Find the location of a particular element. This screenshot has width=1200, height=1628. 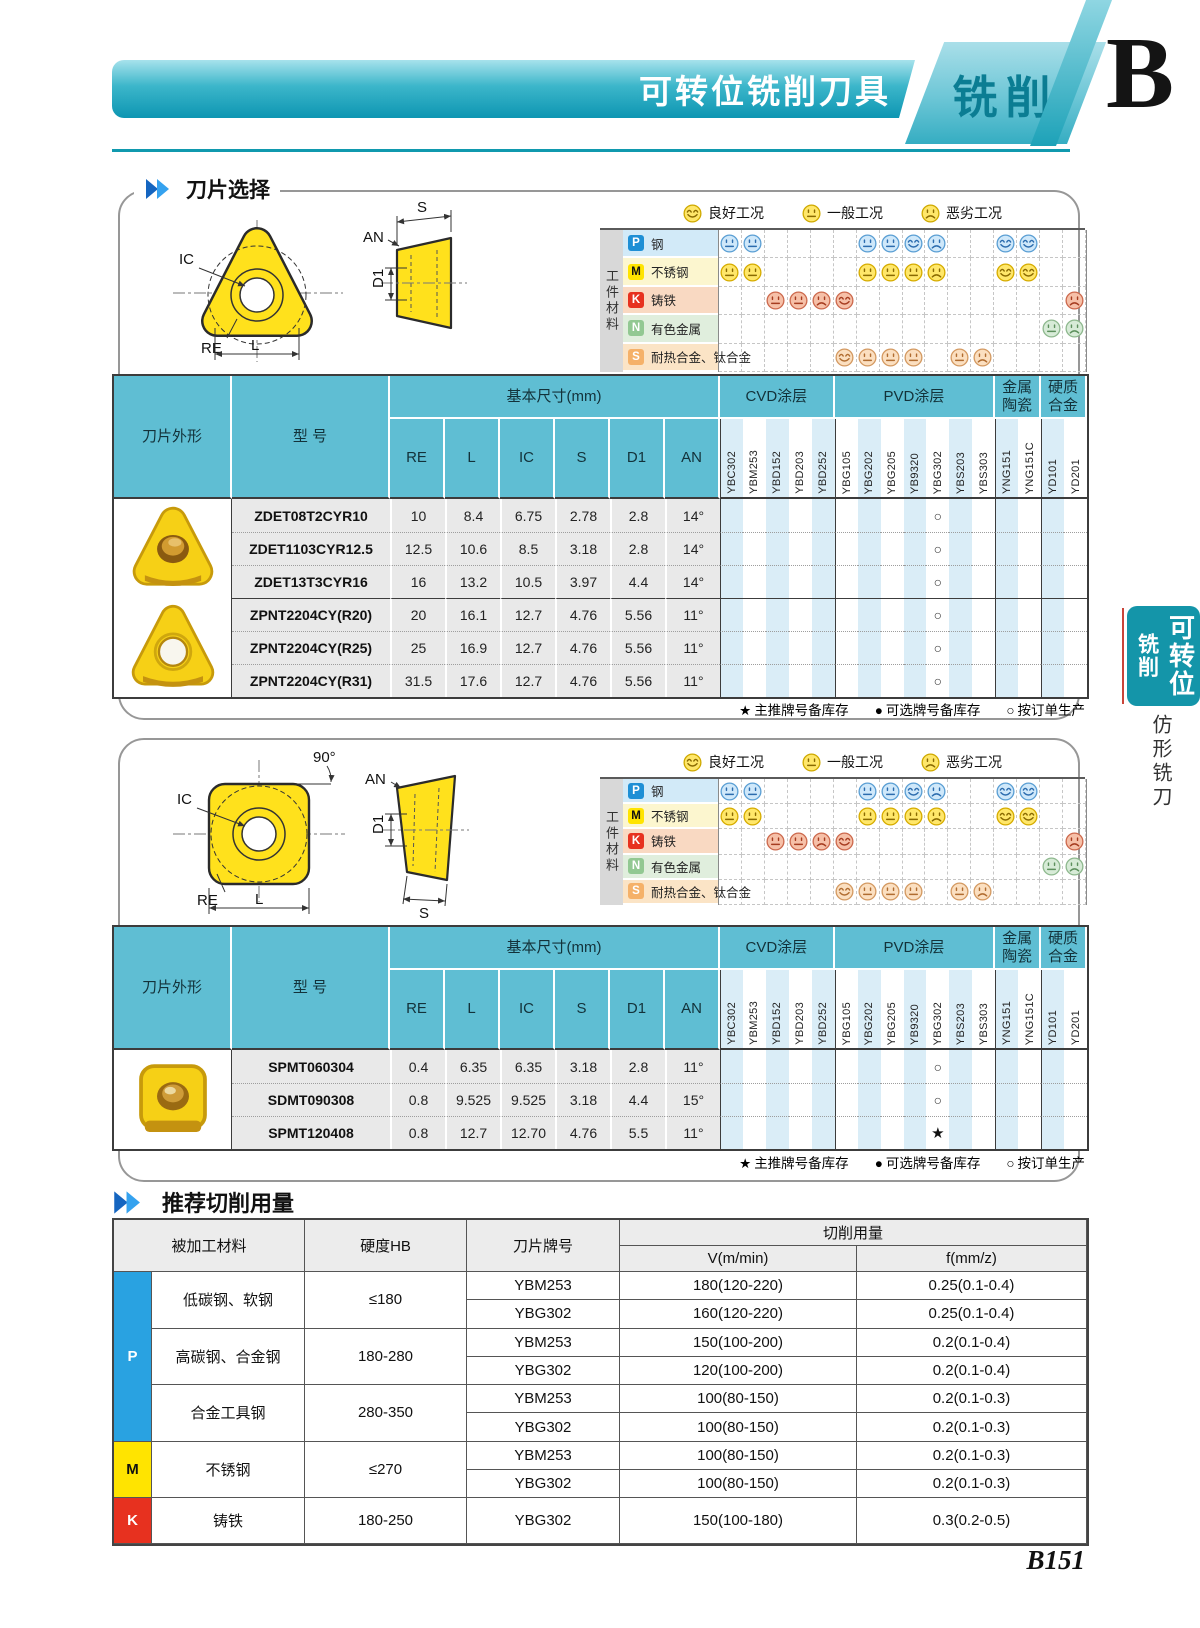

workpiece-axis: 工件材料 is located at coordinates (611, 842).